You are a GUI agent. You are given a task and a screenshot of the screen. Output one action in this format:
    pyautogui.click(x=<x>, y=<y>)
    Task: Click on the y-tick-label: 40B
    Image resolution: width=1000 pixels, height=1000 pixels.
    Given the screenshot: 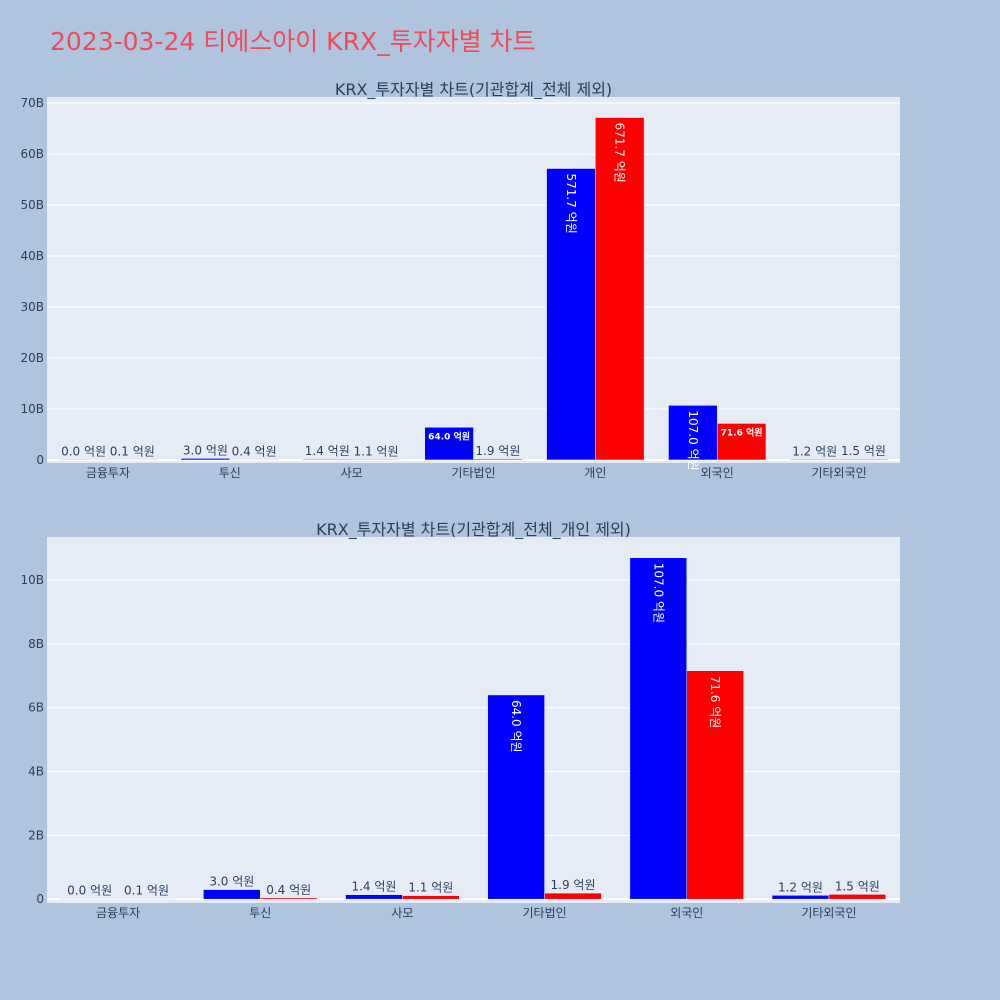 What is the action you would take?
    pyautogui.click(x=32, y=256)
    